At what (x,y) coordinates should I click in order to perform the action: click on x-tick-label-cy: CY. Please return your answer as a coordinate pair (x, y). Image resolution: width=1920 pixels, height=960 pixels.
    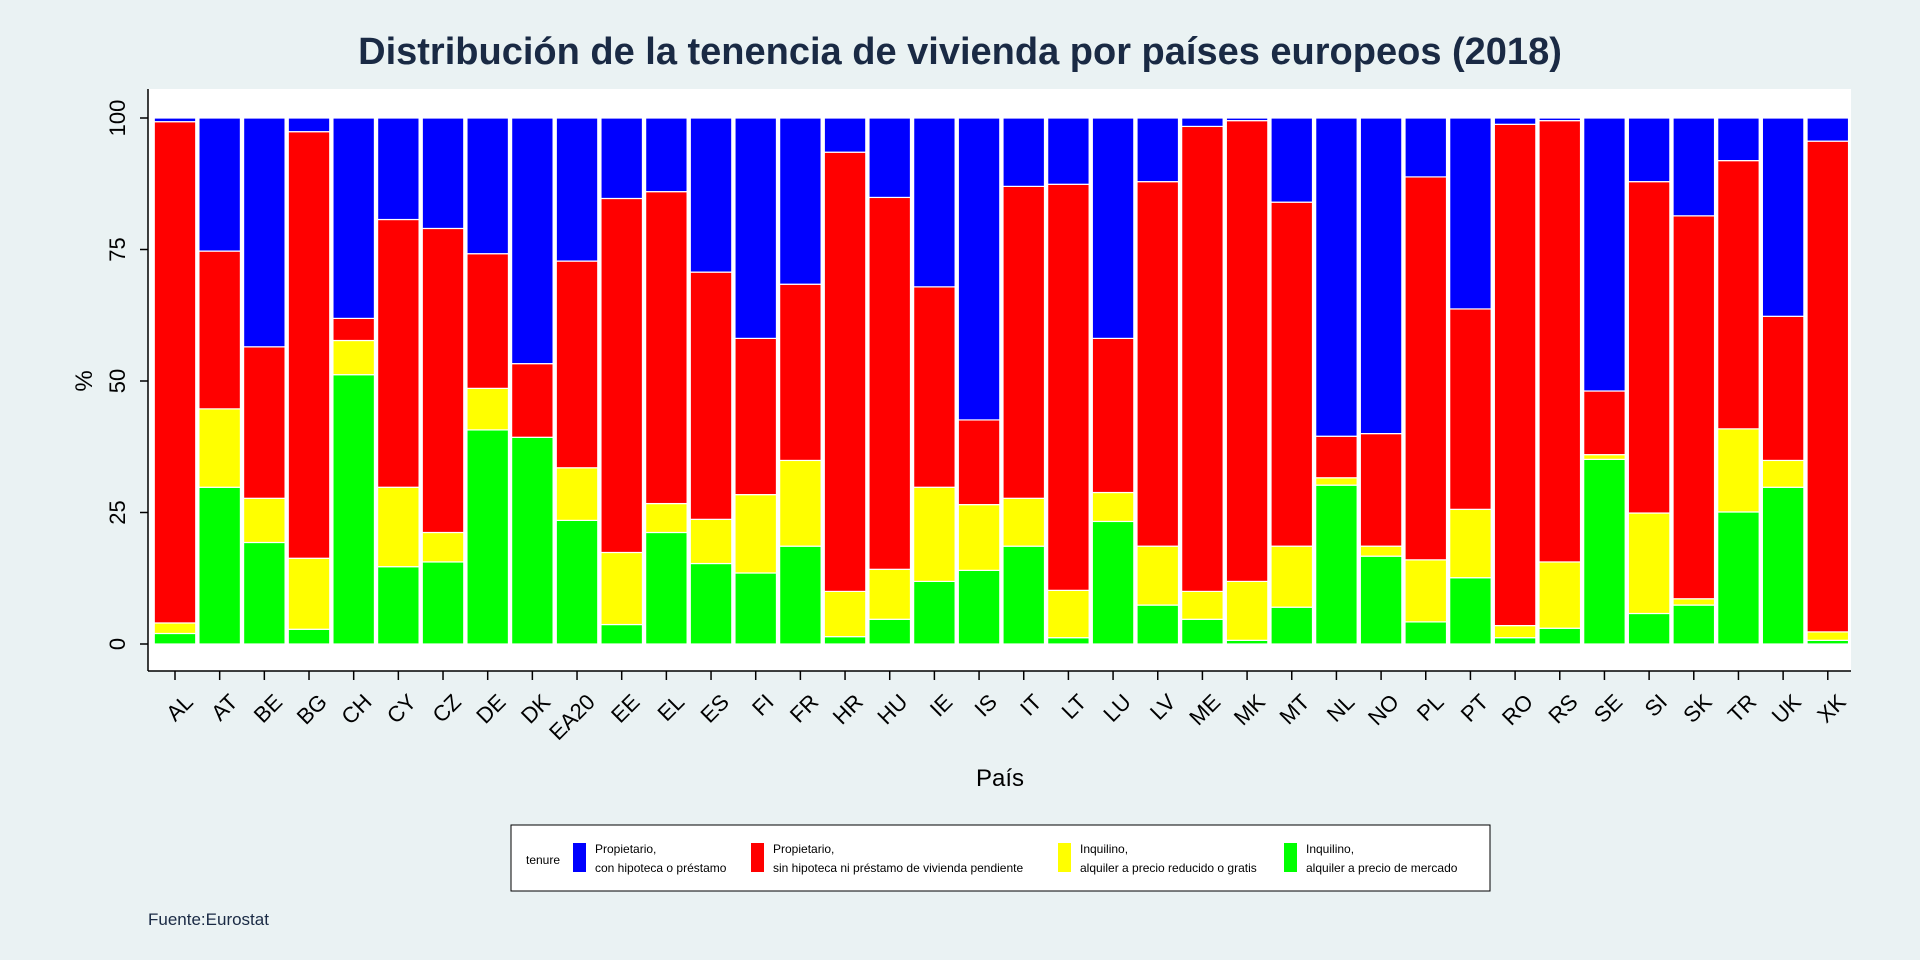
    Looking at the image, I should click on (402, 709).